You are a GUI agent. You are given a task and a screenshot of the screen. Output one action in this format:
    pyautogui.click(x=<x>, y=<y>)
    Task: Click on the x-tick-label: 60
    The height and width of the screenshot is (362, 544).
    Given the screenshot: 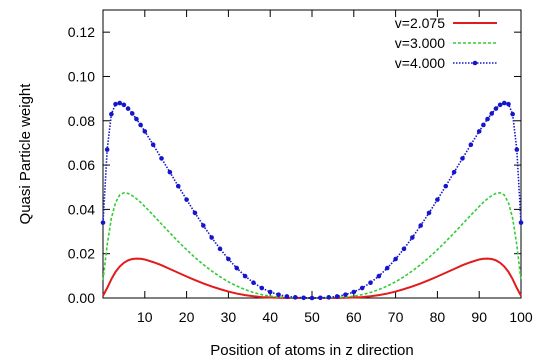 What is the action you would take?
    pyautogui.click(x=354, y=317)
    